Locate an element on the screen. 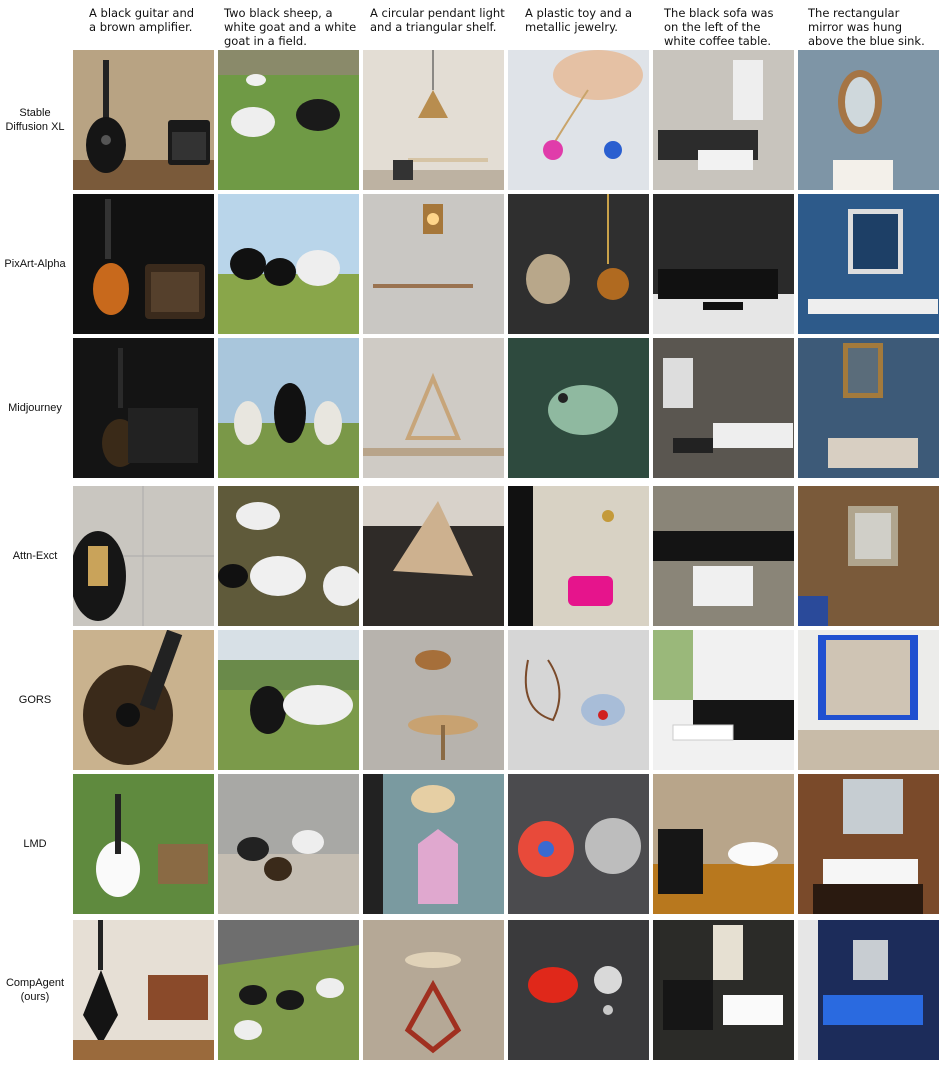 Image resolution: width=950 pixels, height=1070 pixels. image-attn-exct-pendant is located at coordinates (433, 556).